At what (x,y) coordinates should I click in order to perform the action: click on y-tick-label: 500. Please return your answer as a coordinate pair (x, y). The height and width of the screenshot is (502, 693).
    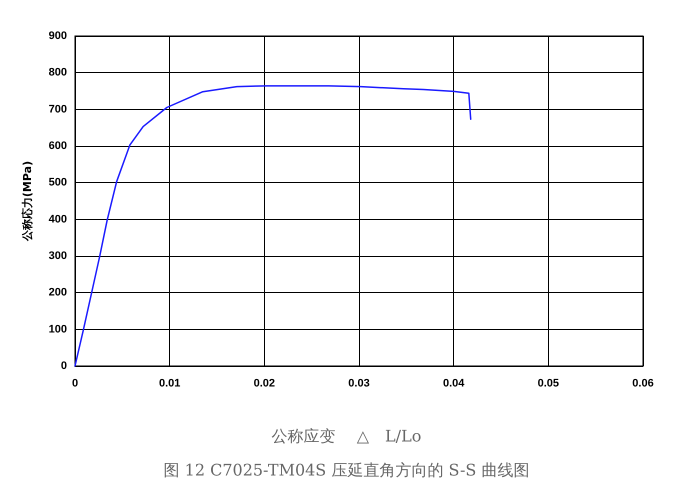
    Looking at the image, I should click on (57, 182).